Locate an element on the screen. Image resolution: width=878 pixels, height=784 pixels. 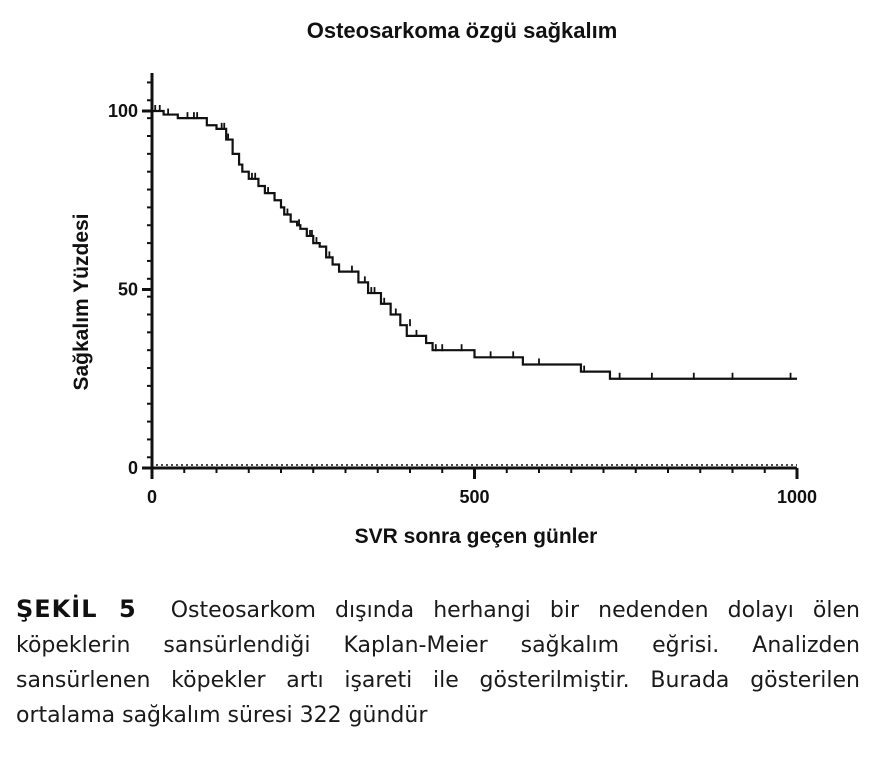
y-axis-ticks: 0 50 100 is located at coordinates (130, 289).